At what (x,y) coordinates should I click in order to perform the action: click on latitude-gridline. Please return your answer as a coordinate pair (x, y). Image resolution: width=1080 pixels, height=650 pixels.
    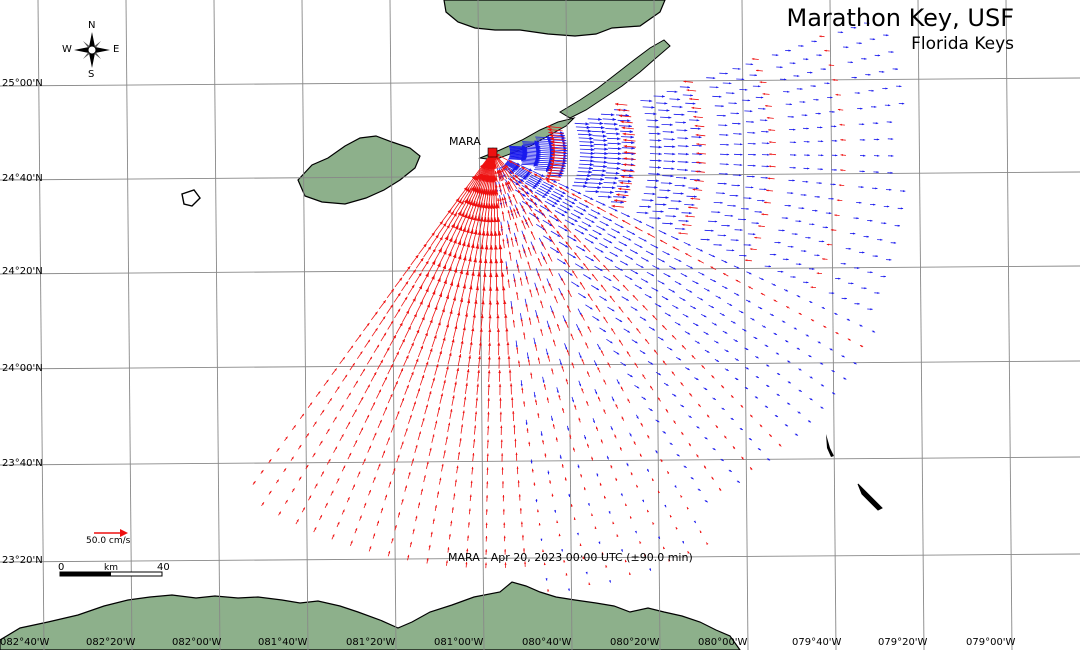
    Looking at the image, I should click on (540, 365).